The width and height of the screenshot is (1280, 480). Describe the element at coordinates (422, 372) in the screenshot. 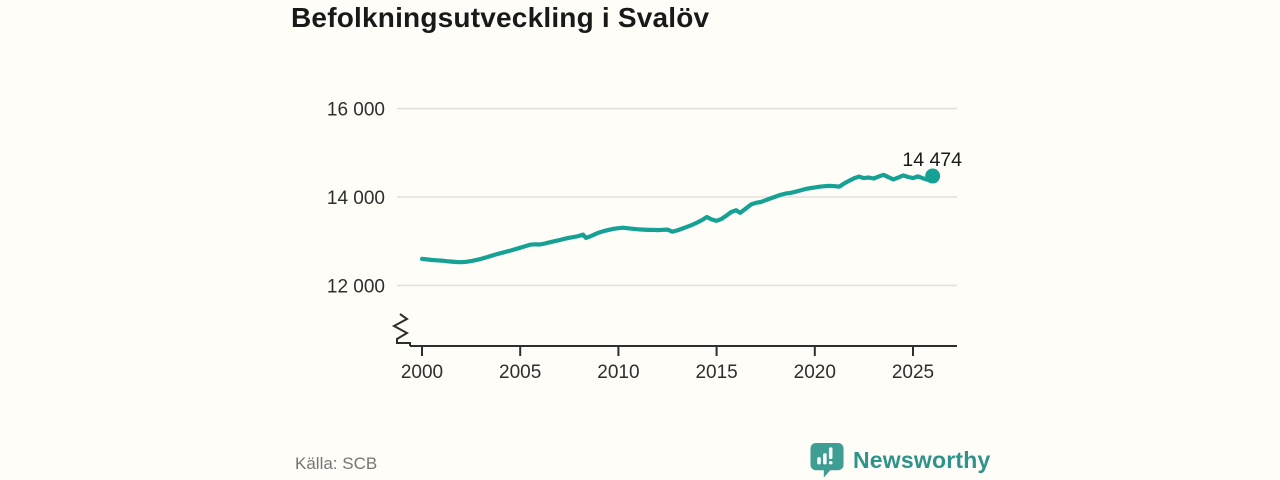

I see `x-axis-tick-label: 2000` at that location.